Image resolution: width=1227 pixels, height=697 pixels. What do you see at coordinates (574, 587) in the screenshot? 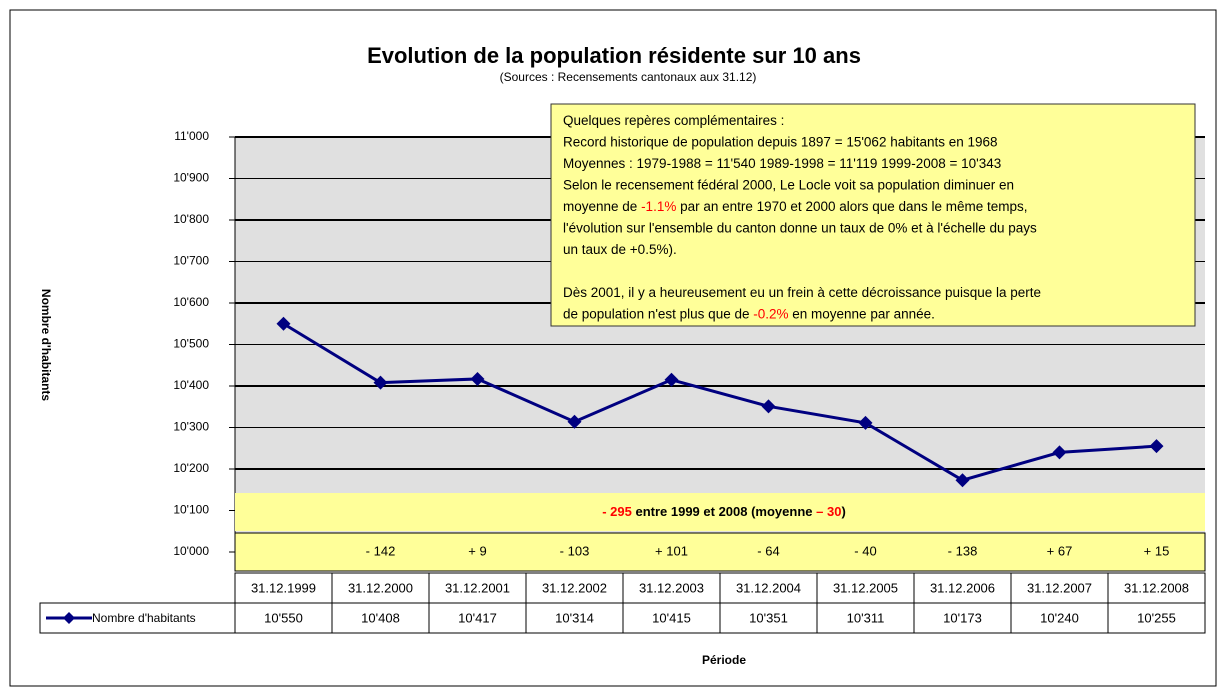
I see `x-tick-label: 31.12.2002` at bounding box center [574, 587].